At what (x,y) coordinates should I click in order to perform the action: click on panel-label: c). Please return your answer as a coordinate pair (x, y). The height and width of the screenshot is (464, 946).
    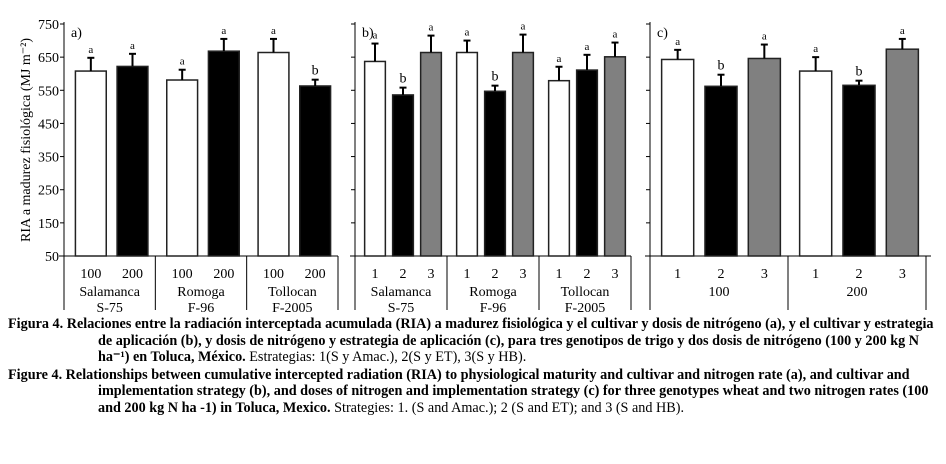
    Looking at the image, I should click on (662, 33).